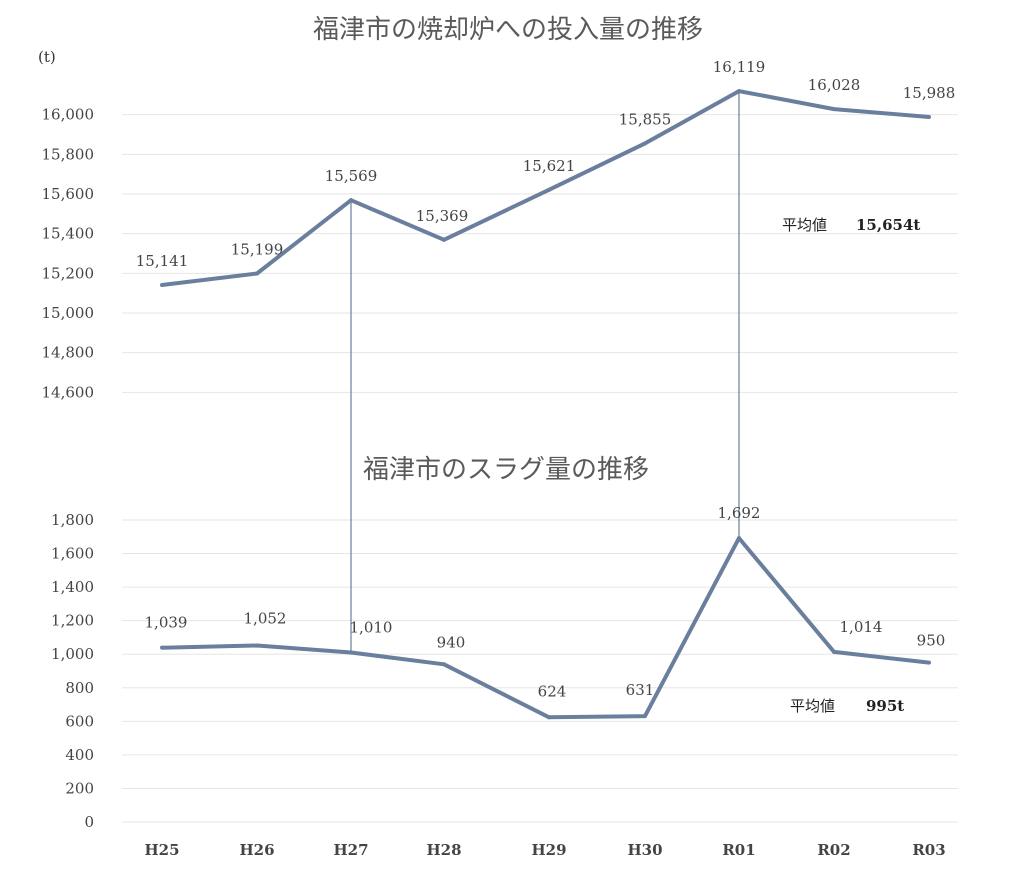 The width and height of the screenshot is (1024, 869). Describe the element at coordinates (833, 850) in the screenshot. I see `x-tick-label: R02` at that location.